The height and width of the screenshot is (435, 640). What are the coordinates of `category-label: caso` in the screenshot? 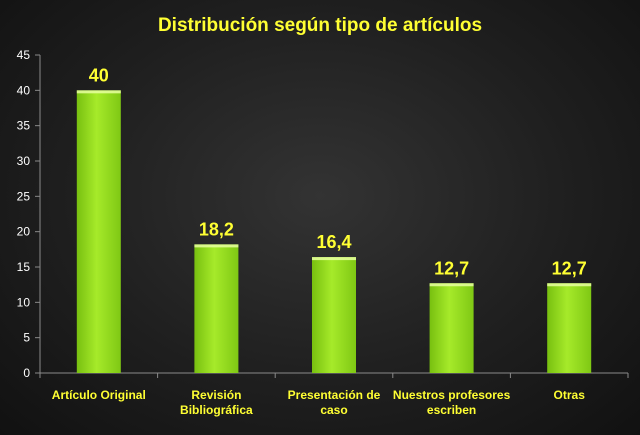 It's located at (333, 410).